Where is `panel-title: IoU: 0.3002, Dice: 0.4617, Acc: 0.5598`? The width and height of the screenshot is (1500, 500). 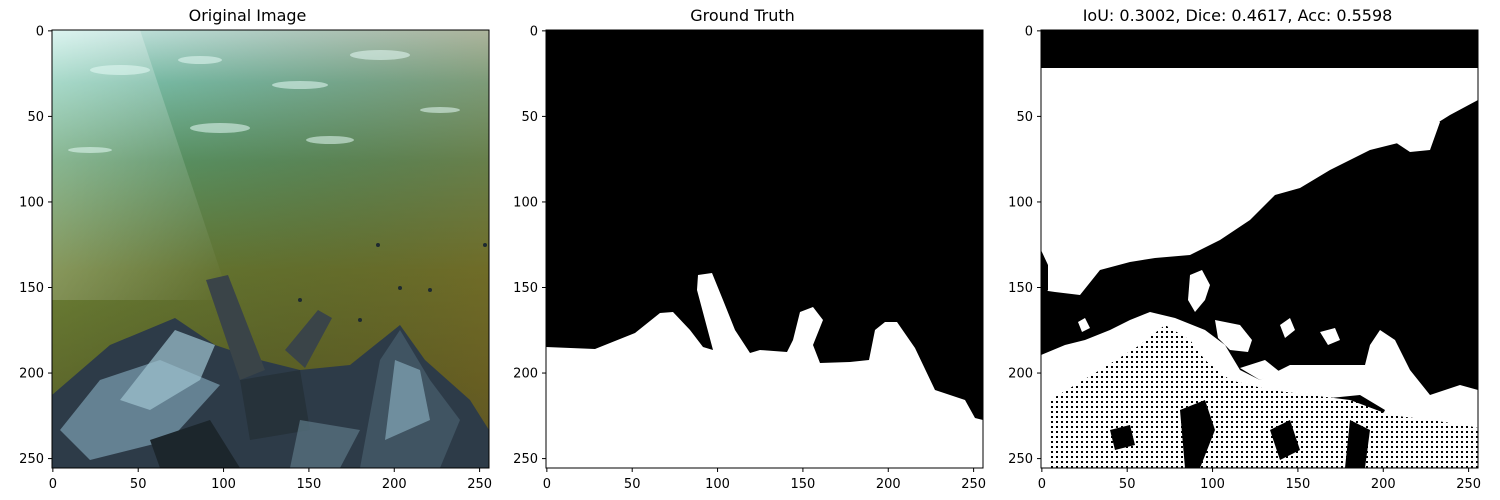 panel-title: IoU: 0.3002, Dice: 0.4617, Acc: 0.5598 is located at coordinates (1237, 15).